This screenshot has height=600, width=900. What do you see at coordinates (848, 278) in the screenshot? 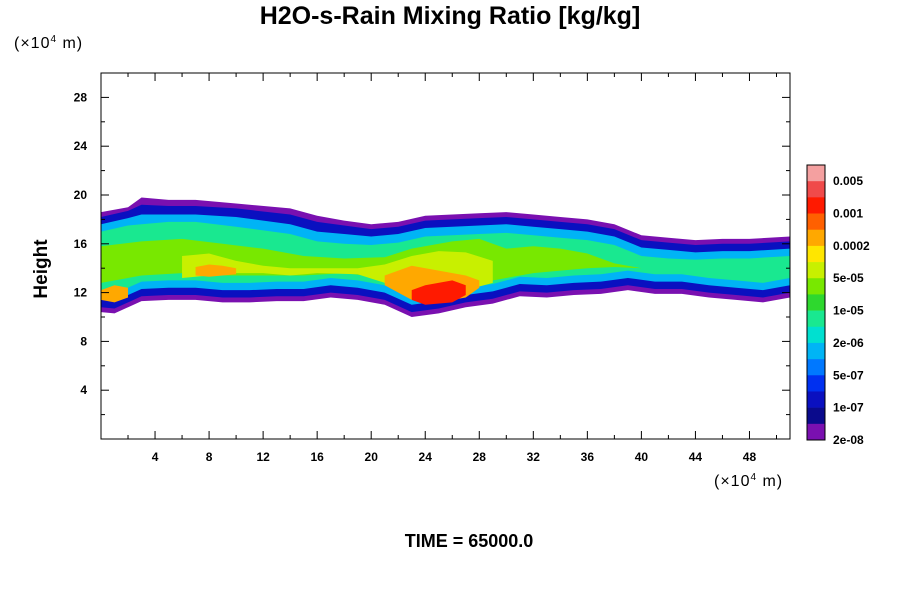
I see `colorbar-label: 5e-05` at bounding box center [848, 278].